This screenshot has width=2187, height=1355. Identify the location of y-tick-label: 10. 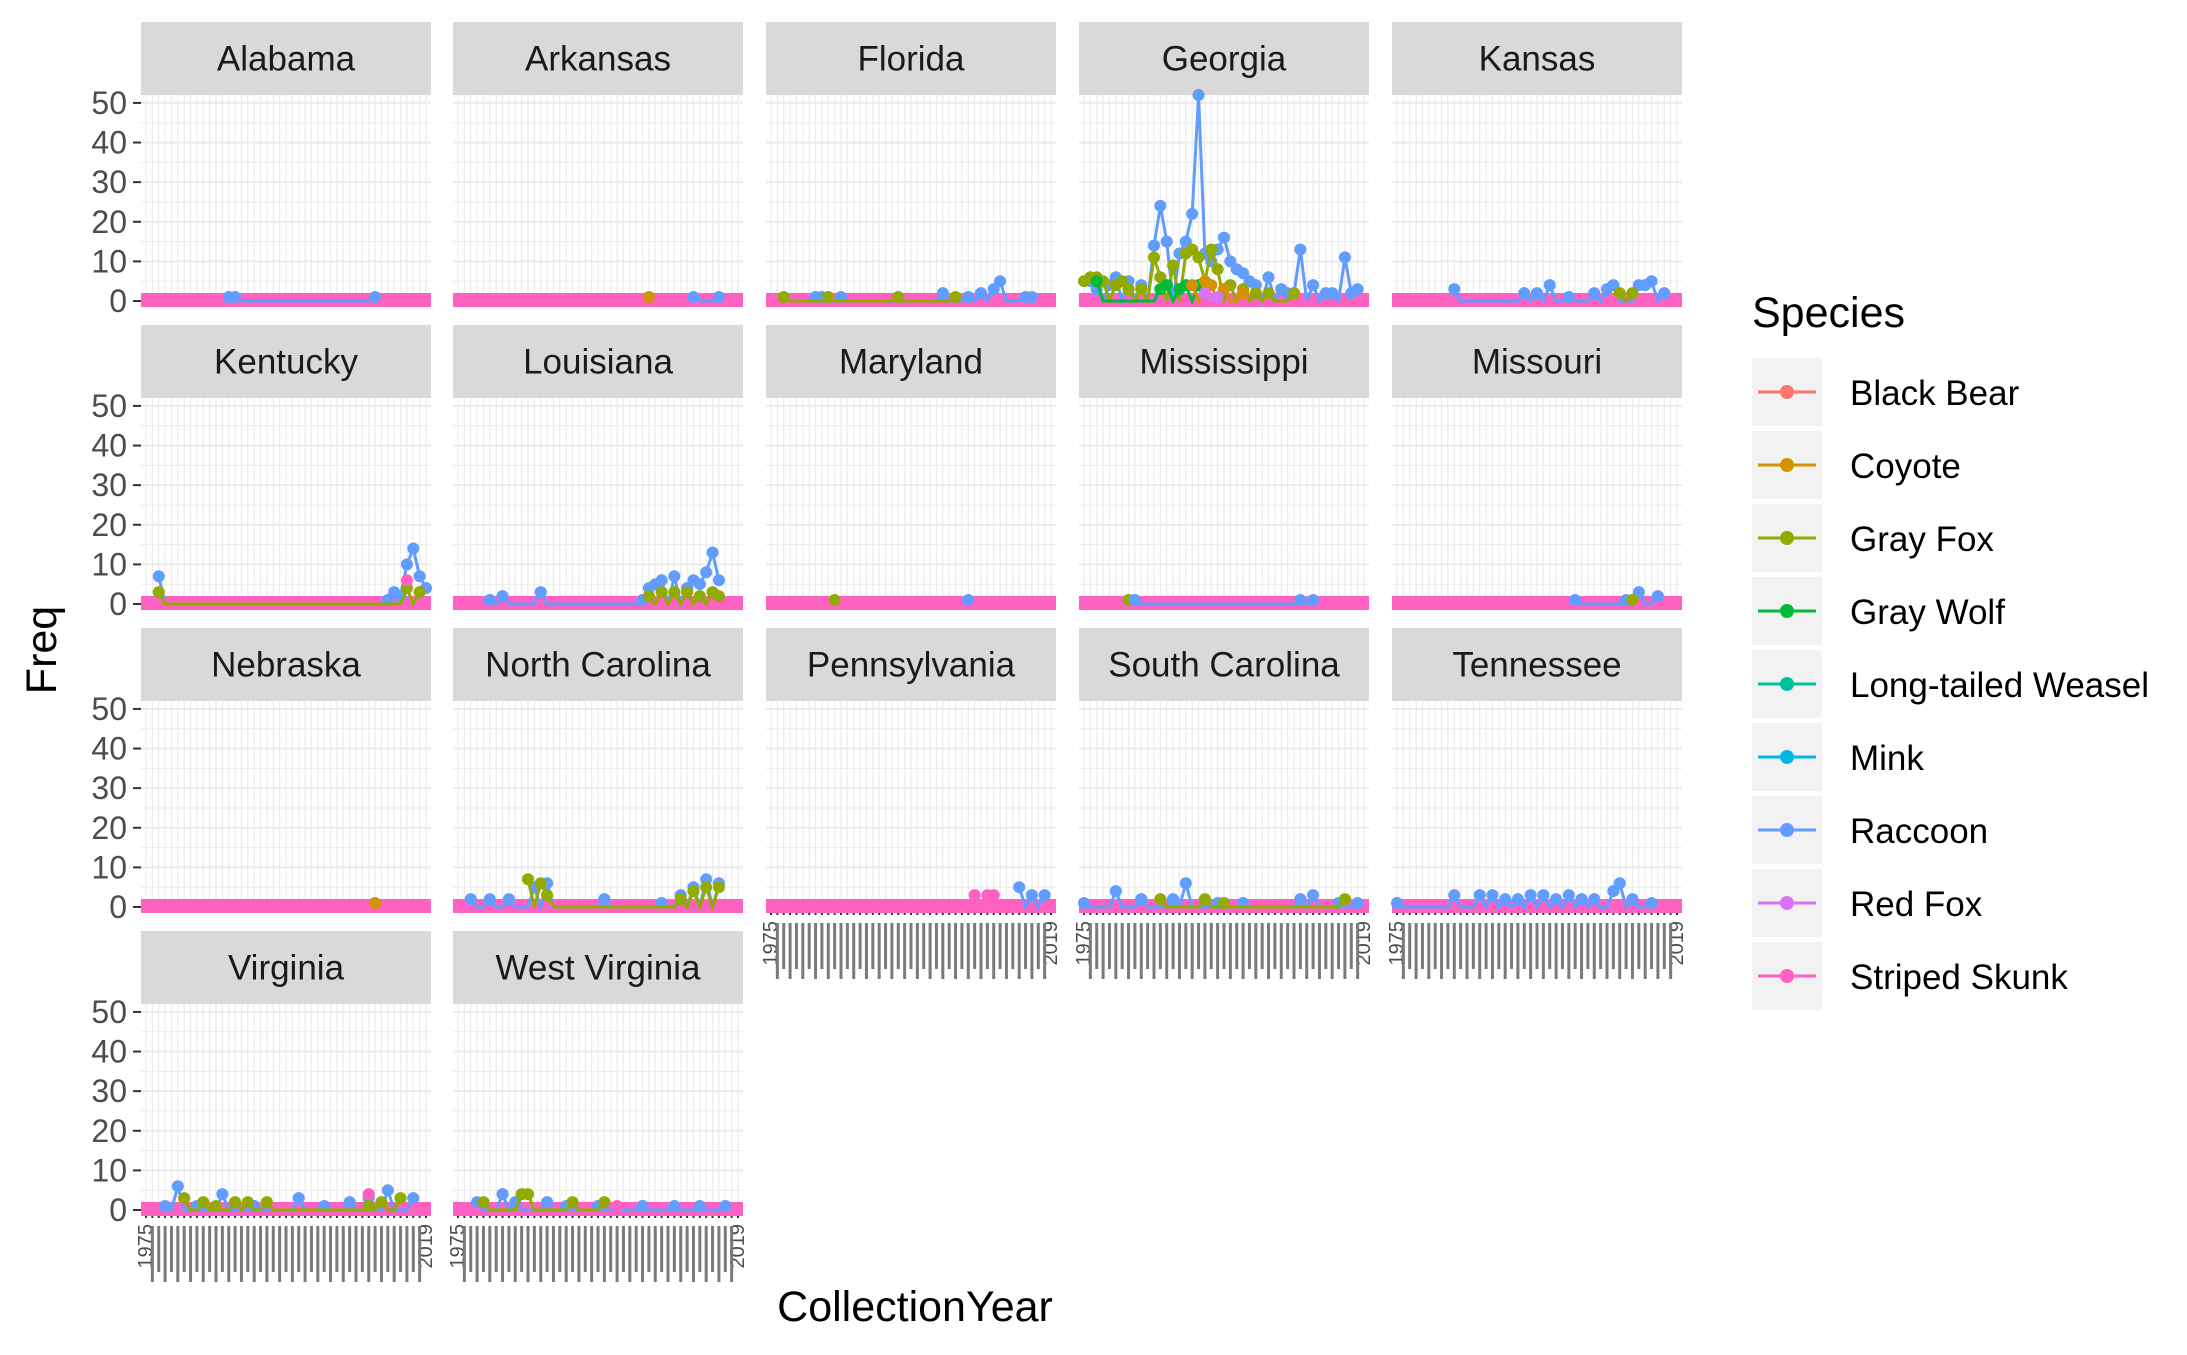
(109, 867).